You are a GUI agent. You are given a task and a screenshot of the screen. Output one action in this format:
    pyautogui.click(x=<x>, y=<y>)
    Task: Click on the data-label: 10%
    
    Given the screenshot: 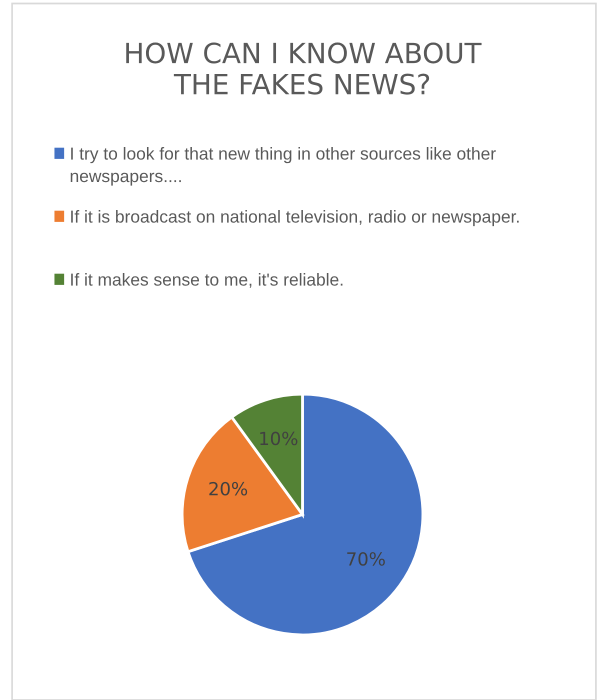 What is the action you would take?
    pyautogui.click(x=279, y=439)
    